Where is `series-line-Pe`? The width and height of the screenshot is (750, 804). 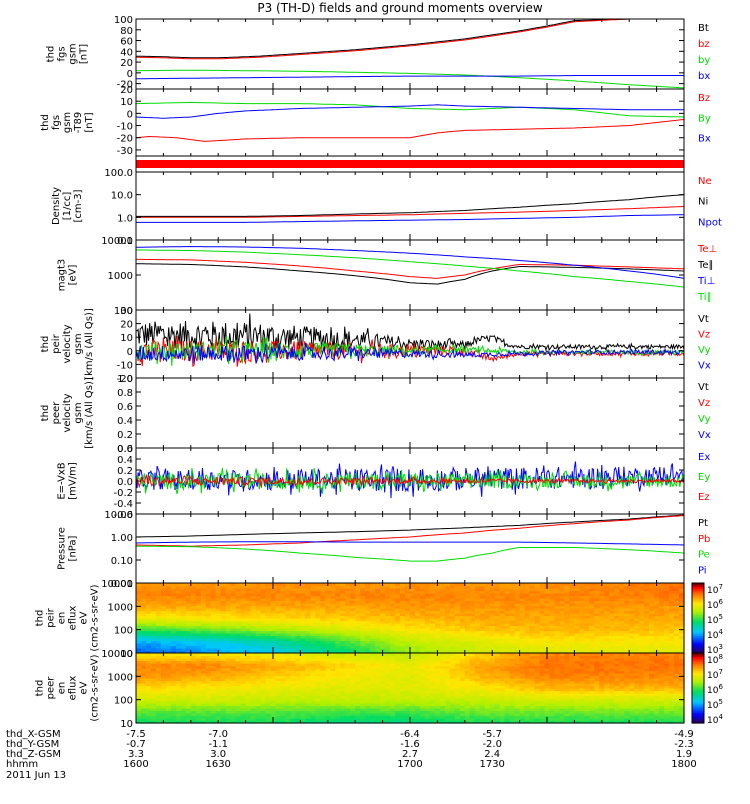 series-line-Pe is located at coordinates (410, 553).